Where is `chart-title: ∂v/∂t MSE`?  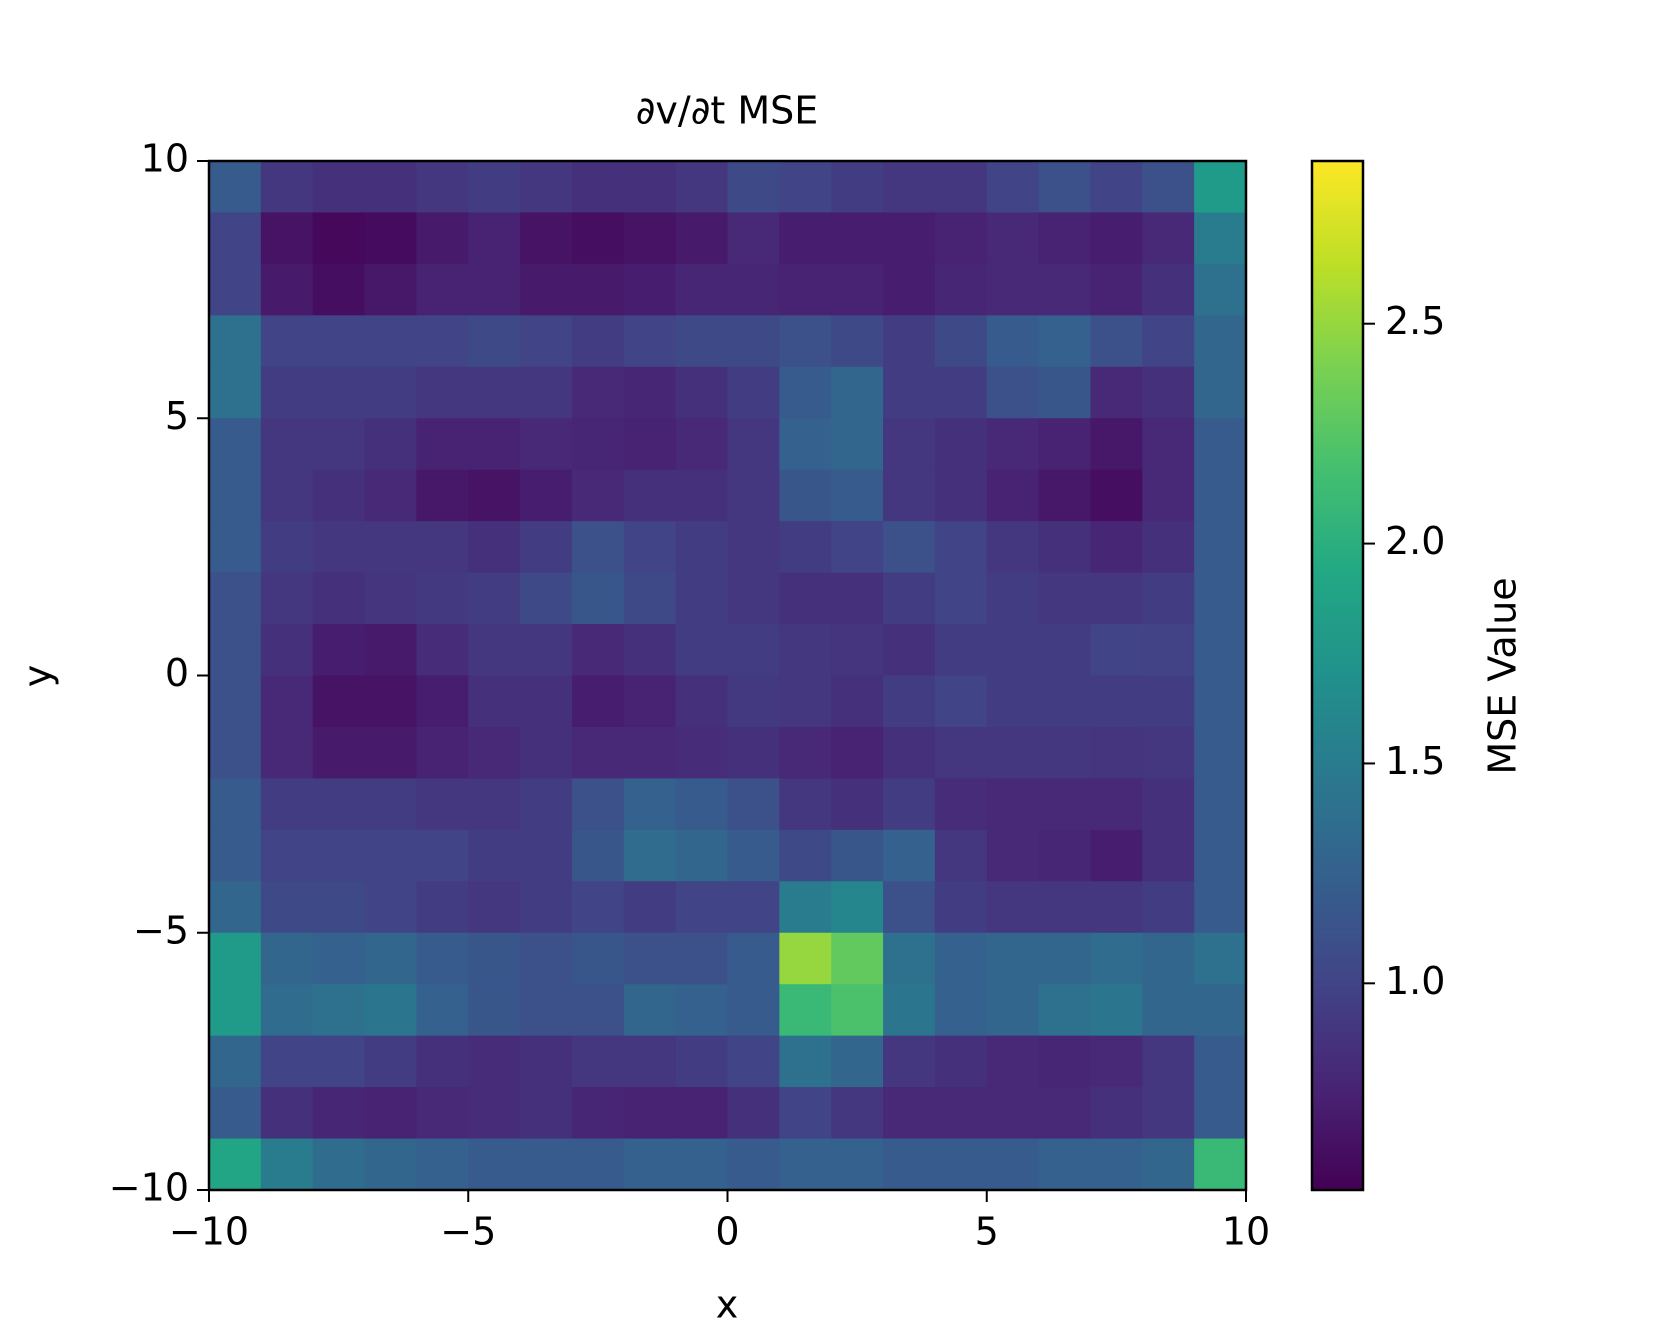 chart-title: ∂v/∂t MSE is located at coordinates (727, 111).